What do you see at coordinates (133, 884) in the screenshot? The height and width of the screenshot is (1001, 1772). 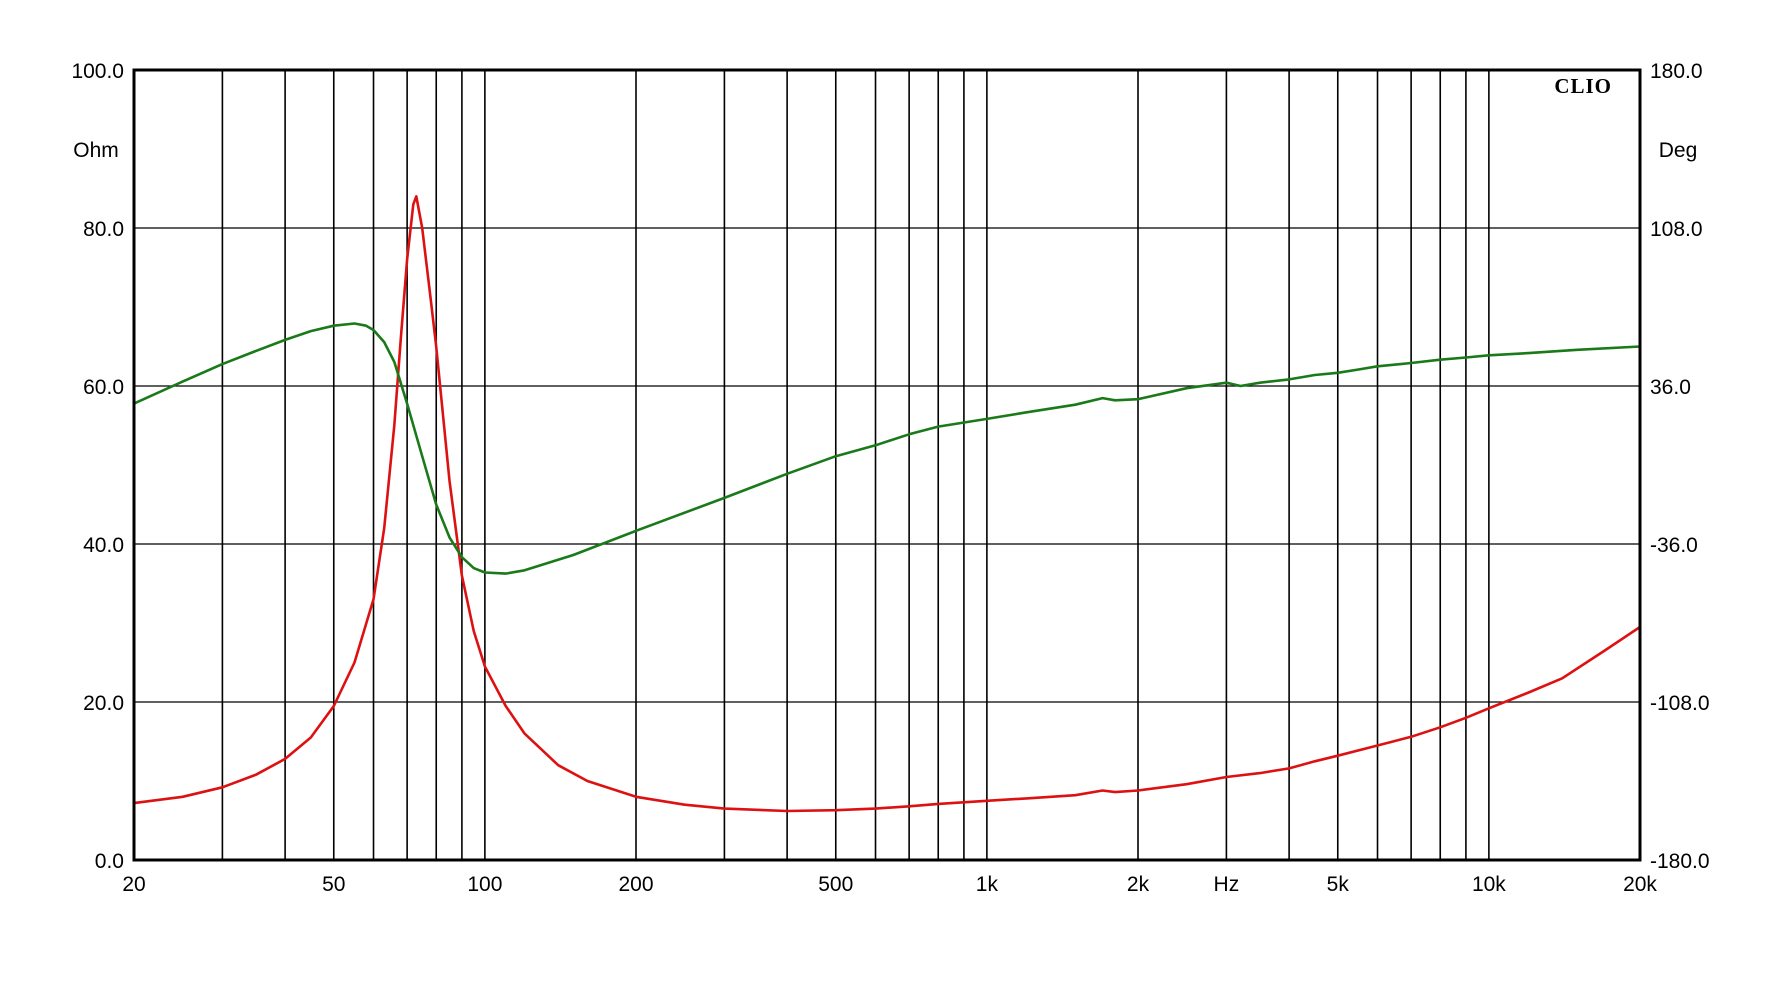 I see `x-tick-label: 20` at bounding box center [133, 884].